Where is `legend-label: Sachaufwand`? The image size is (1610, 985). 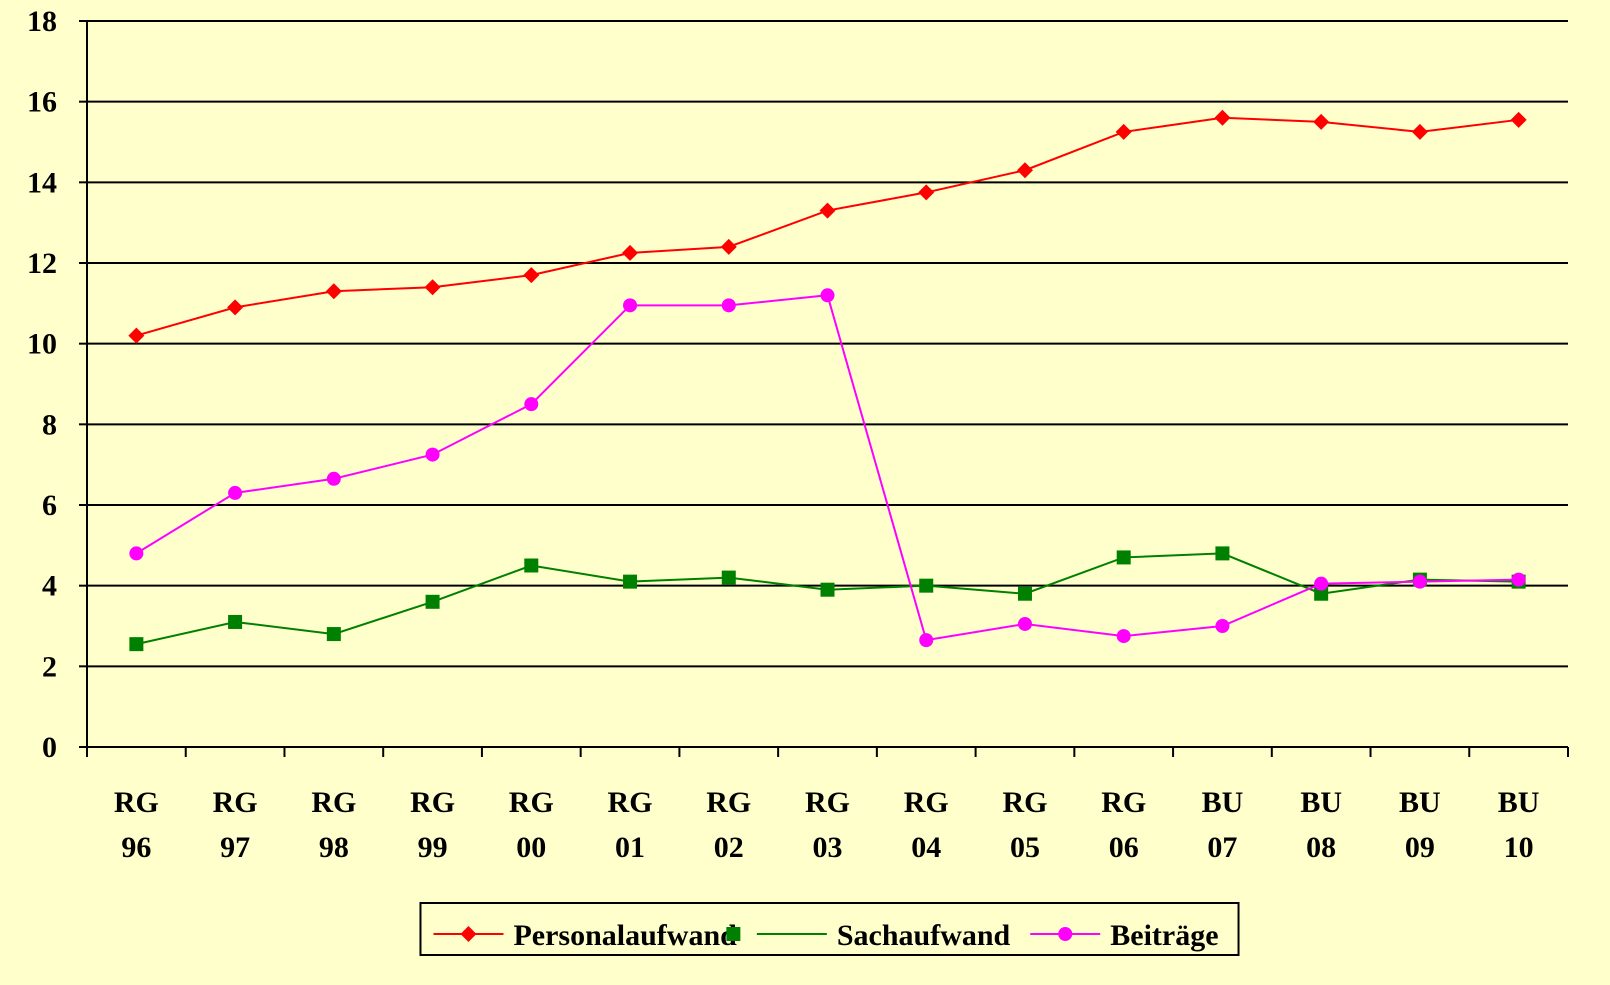 legend-label: Sachaufwand is located at coordinates (924, 935).